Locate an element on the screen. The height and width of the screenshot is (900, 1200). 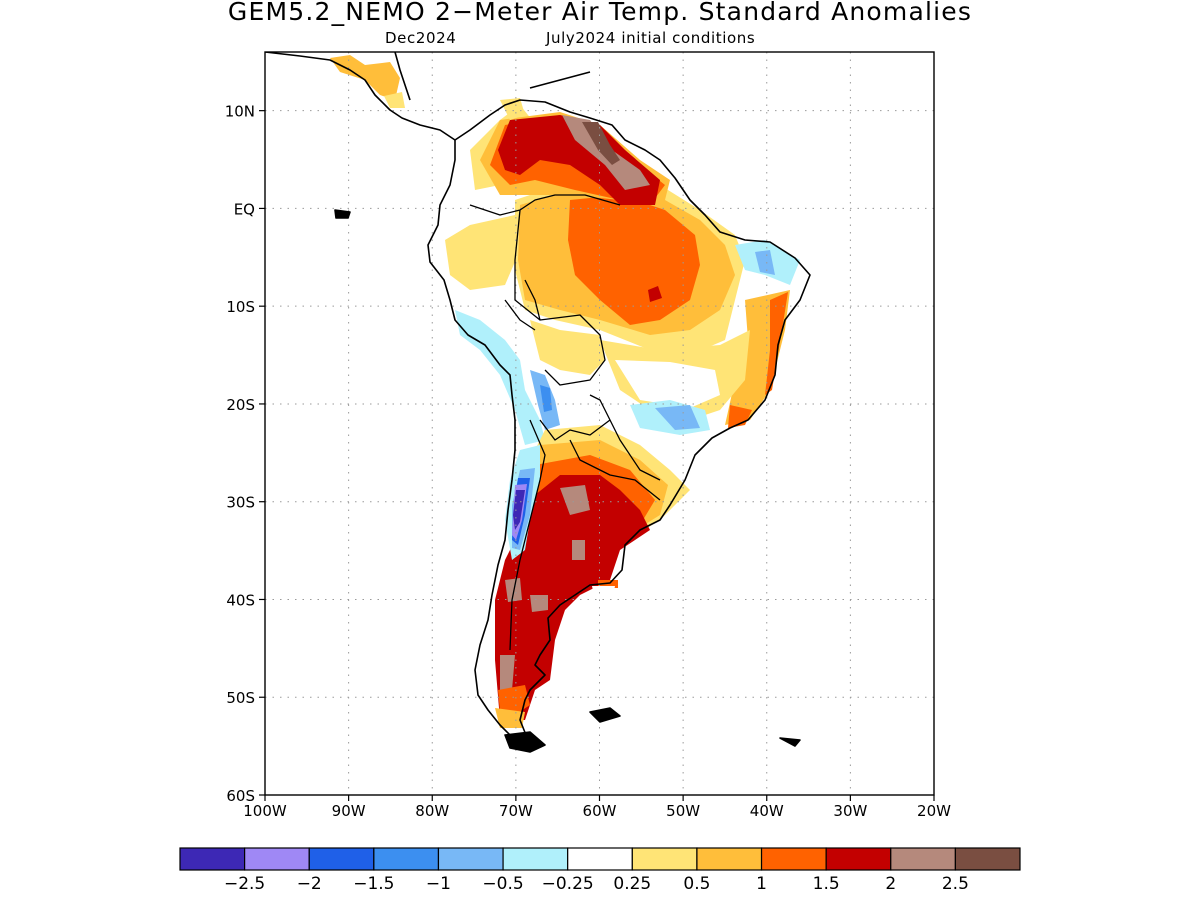
colorbar-label: 0.25 is located at coordinates (632, 884).